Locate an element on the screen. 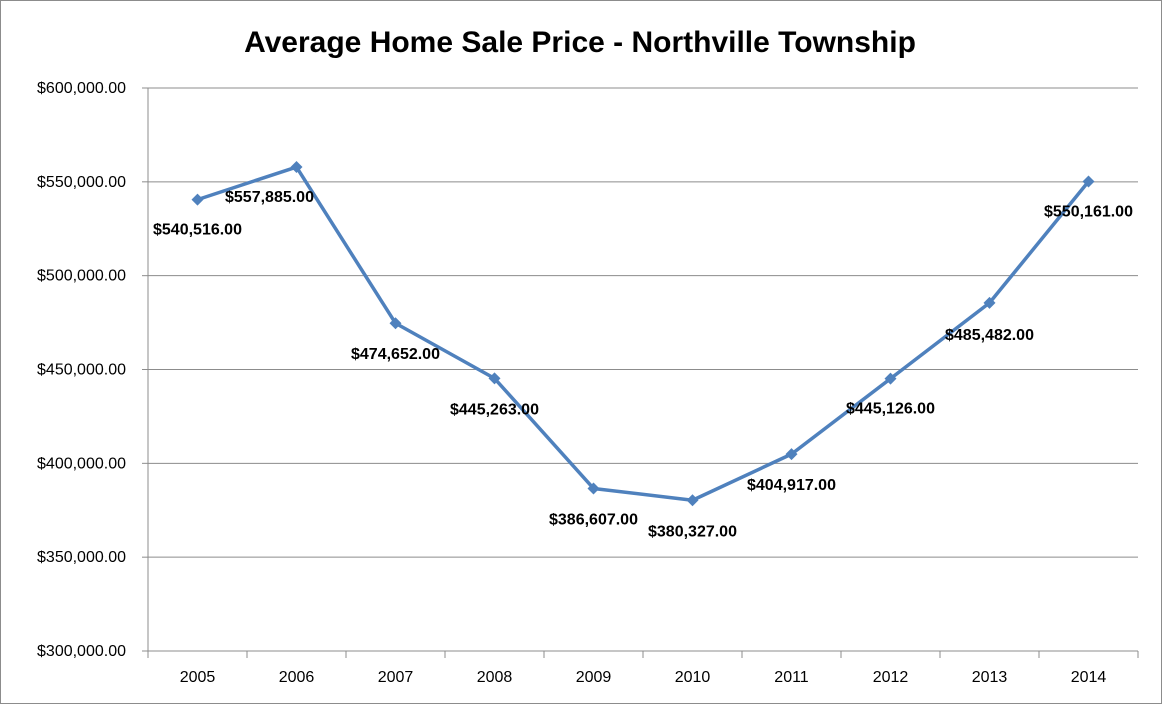 Image resolution: width=1162 pixels, height=704 pixels. x-tick-label: 2011 is located at coordinates (791, 677).